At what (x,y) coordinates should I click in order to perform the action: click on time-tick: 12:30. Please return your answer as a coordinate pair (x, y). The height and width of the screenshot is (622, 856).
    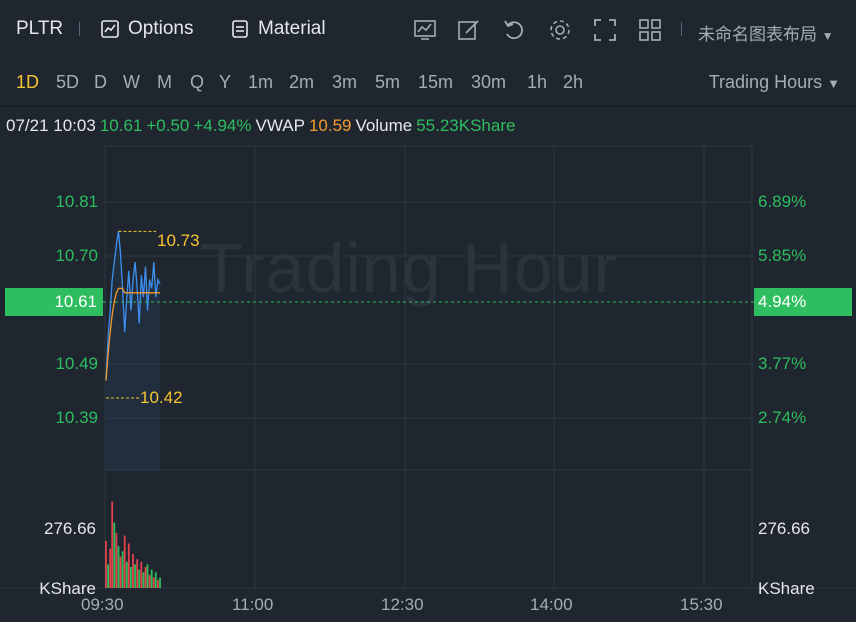
    Looking at the image, I should click on (402, 604).